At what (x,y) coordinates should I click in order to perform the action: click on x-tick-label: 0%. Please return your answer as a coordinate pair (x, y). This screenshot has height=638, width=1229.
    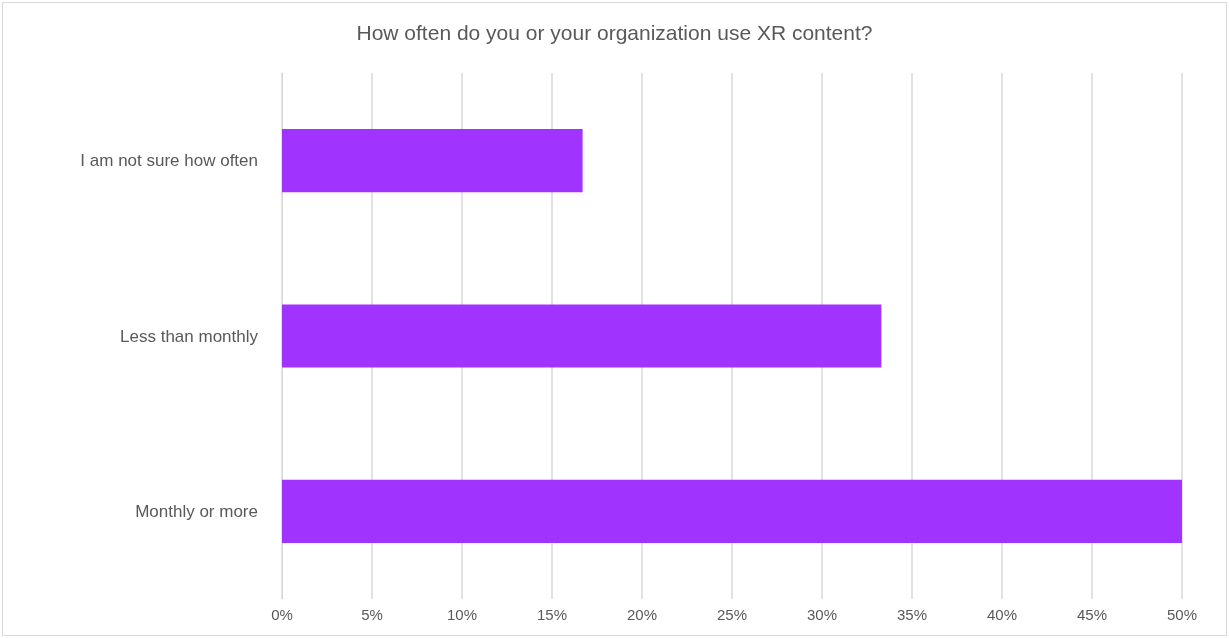
    Looking at the image, I should click on (282, 614).